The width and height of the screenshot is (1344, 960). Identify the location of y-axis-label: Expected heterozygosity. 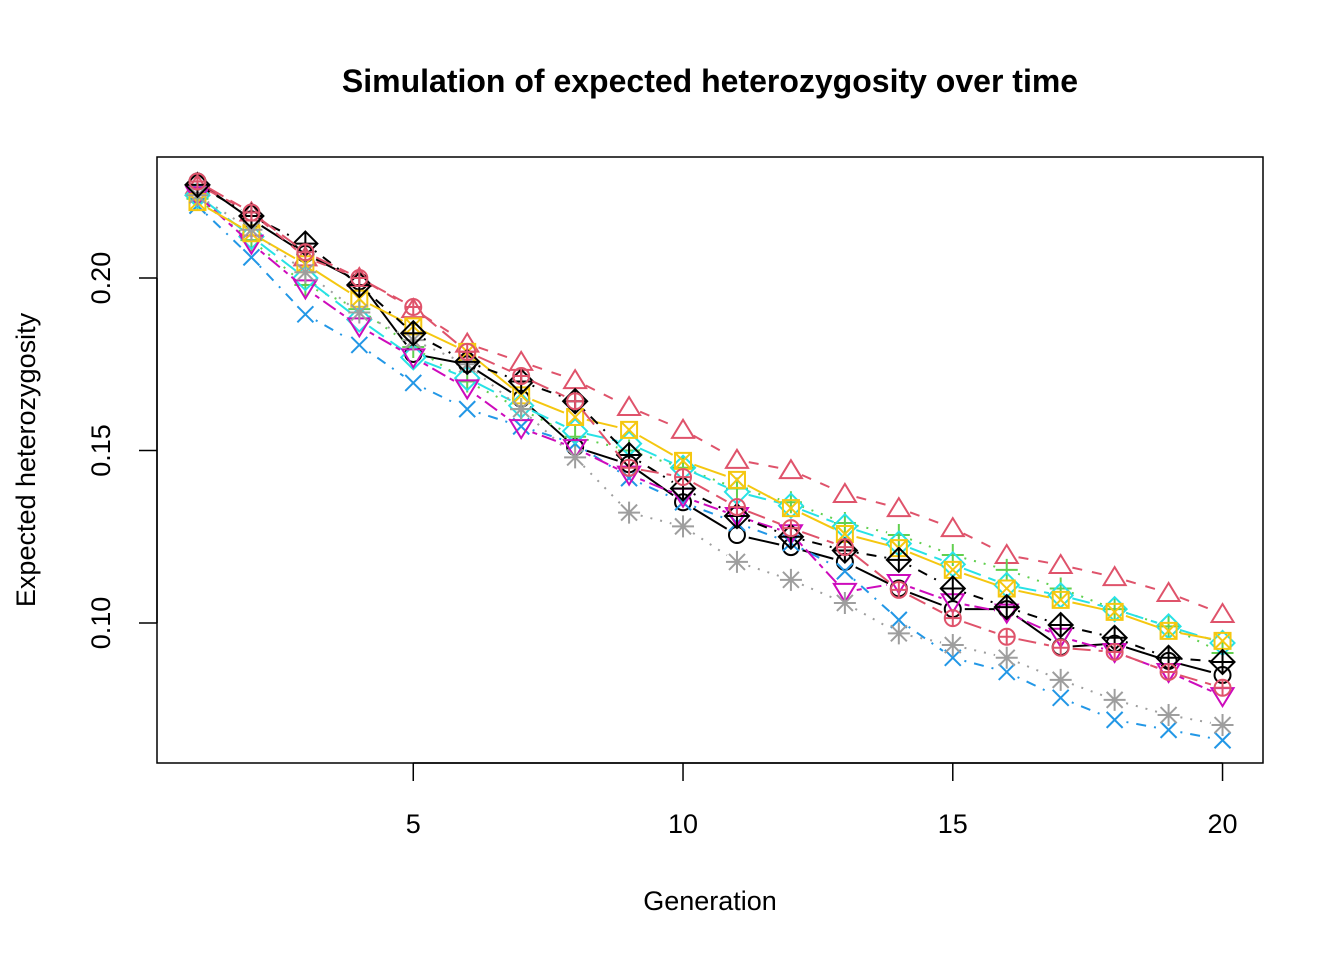
(26, 459).